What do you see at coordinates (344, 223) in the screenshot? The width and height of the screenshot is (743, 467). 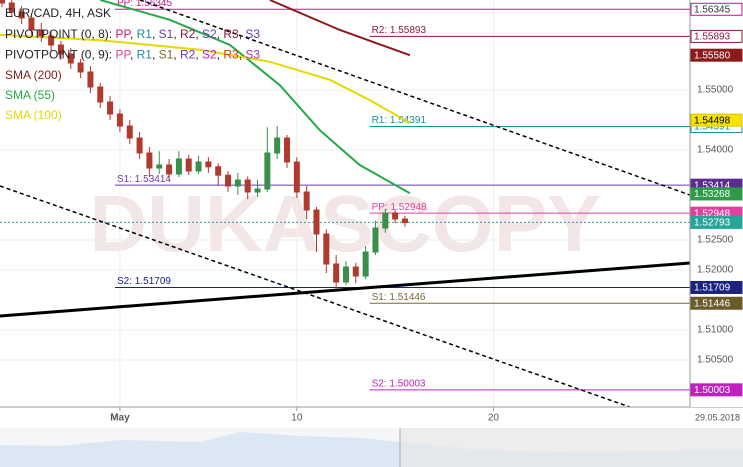 I see `watermark: DUKASCOPY` at bounding box center [344, 223].